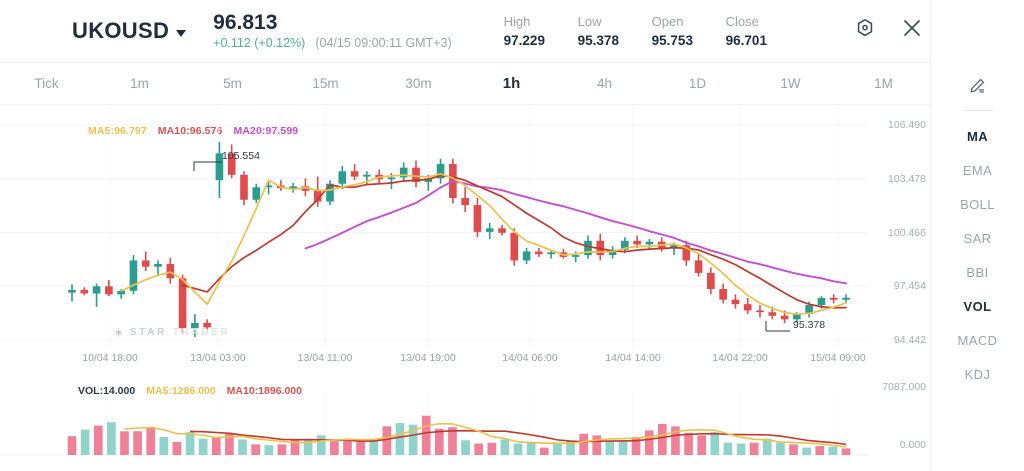 This screenshot has height=471, width=1024. I want to click on time-tick: 15/04 09:00, so click(838, 358).